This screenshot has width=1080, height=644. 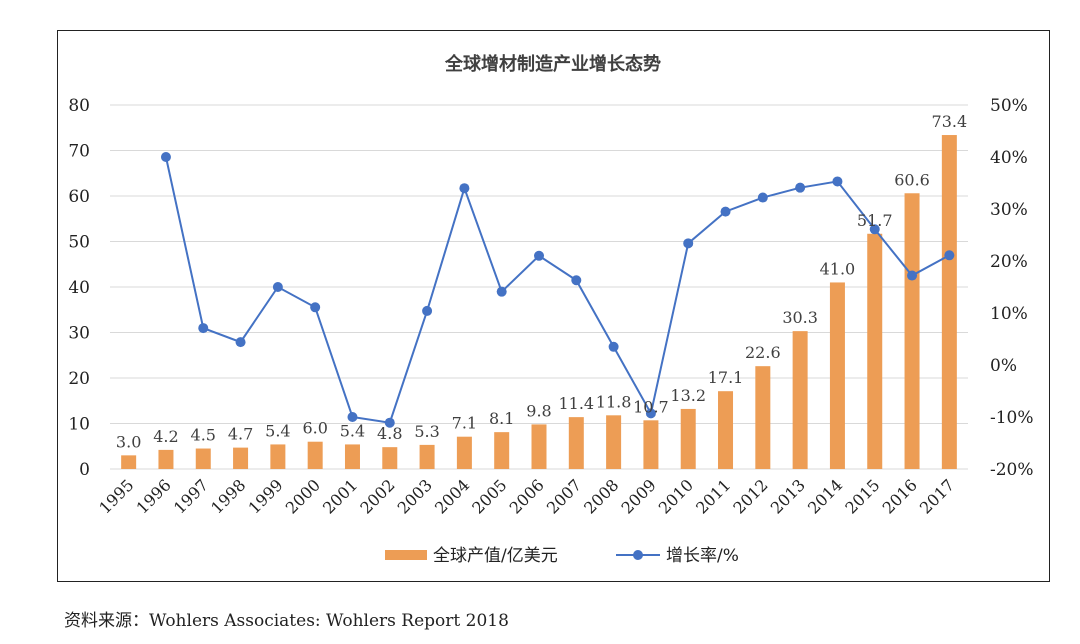 What do you see at coordinates (79, 106) in the screenshot?
I see `y-left-tick-label: 80` at bounding box center [79, 106].